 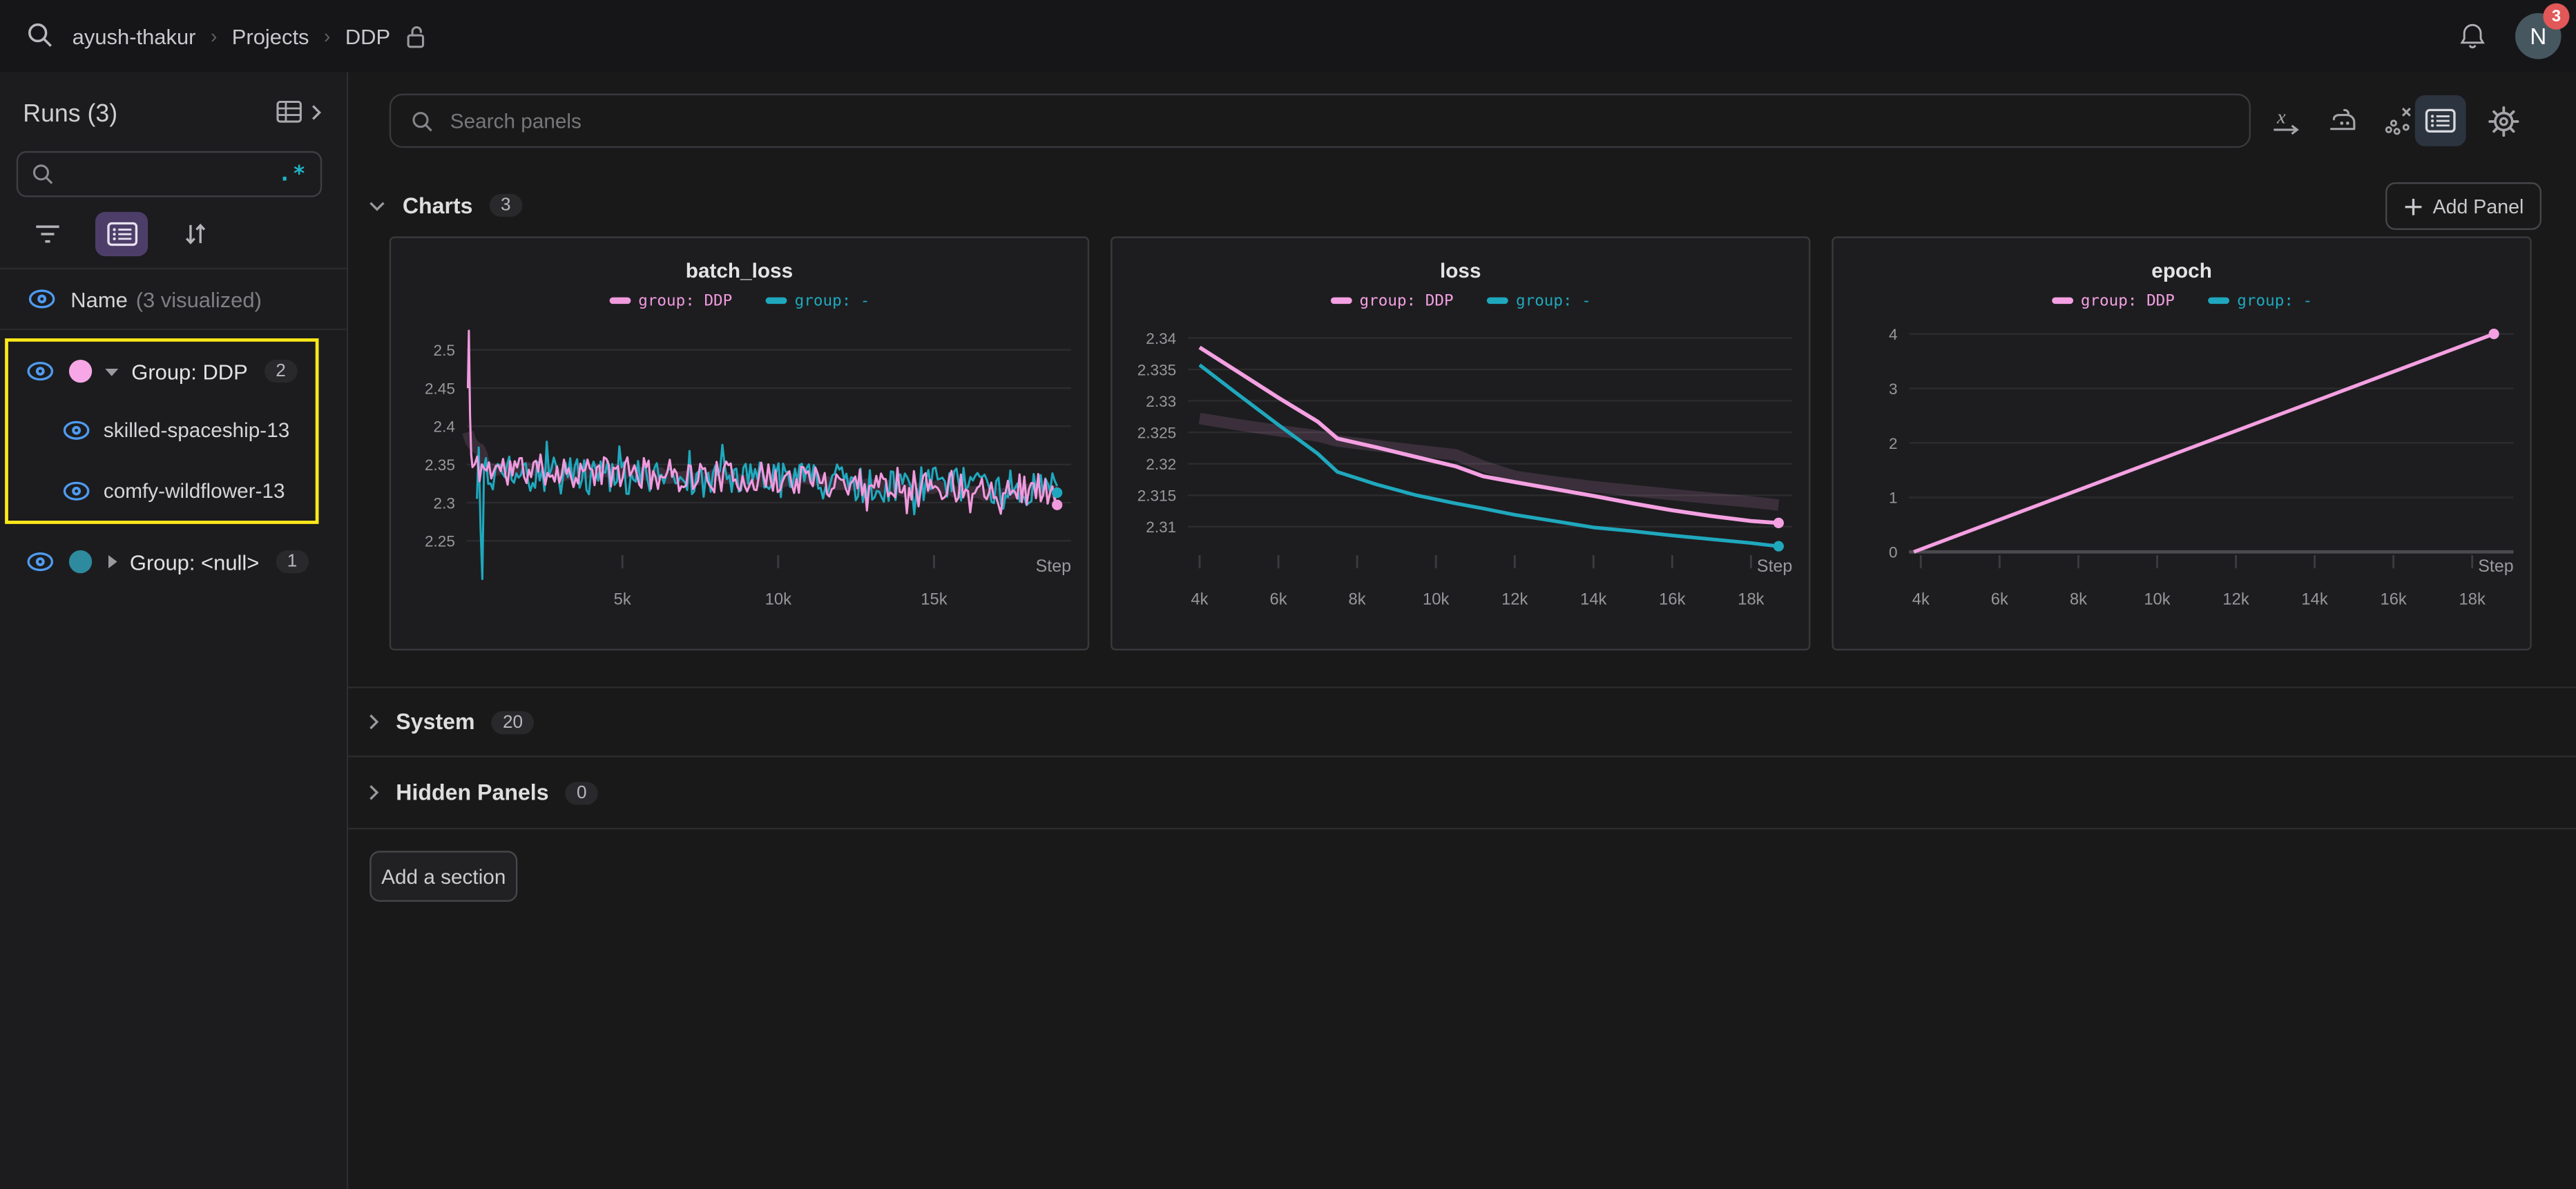 I want to click on svg-text: 2, so click(x=1893, y=443).